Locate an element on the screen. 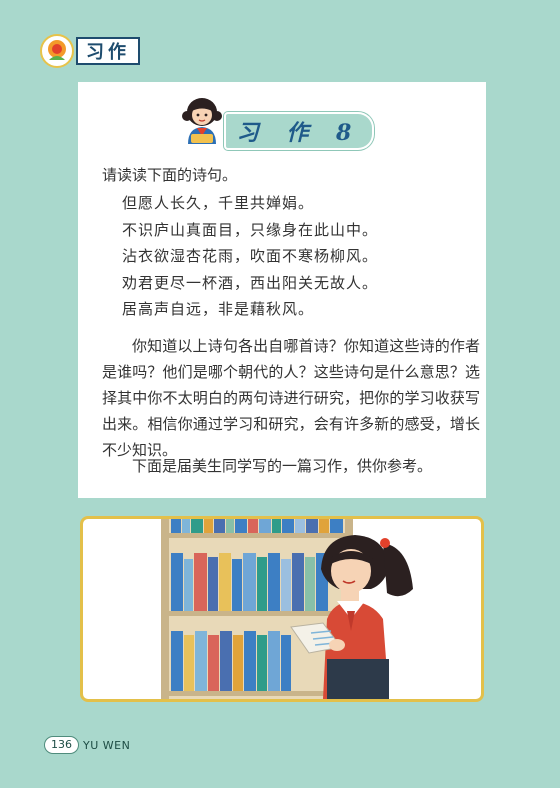 The image size is (560, 788). poem-line: 劝君更尽一杯酒，西出阳关无故人。 is located at coordinates (250, 282).